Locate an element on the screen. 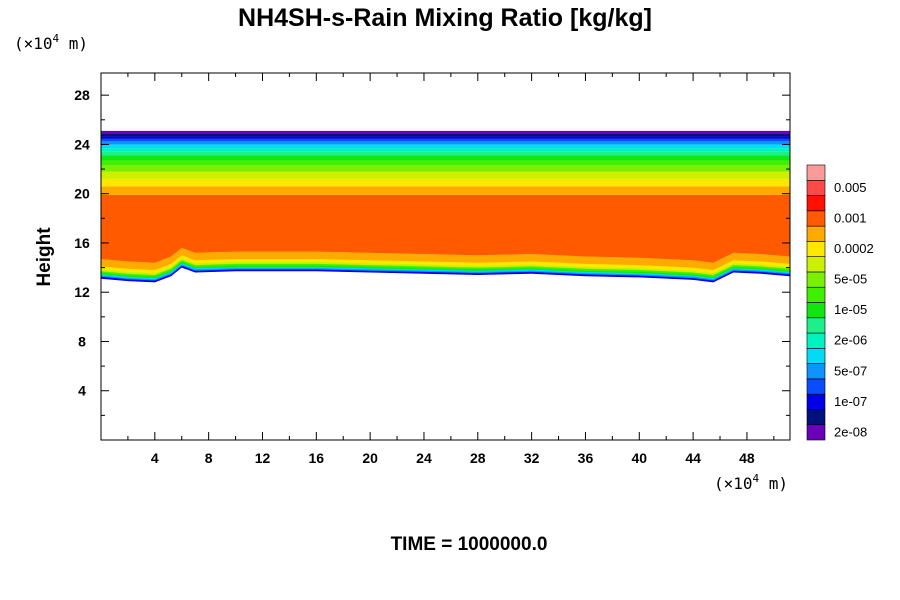 This screenshot has height=600, width=900. x-tick-label: 32 is located at coordinates (532, 458).